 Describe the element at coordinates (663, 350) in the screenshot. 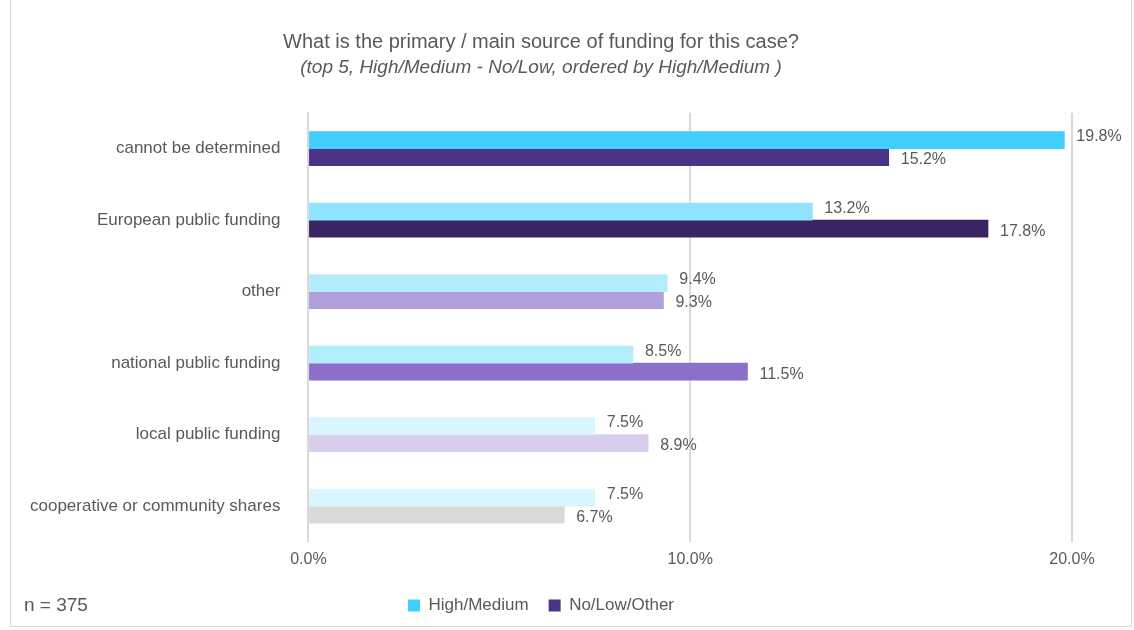

I see `data-label: 8.5%` at that location.